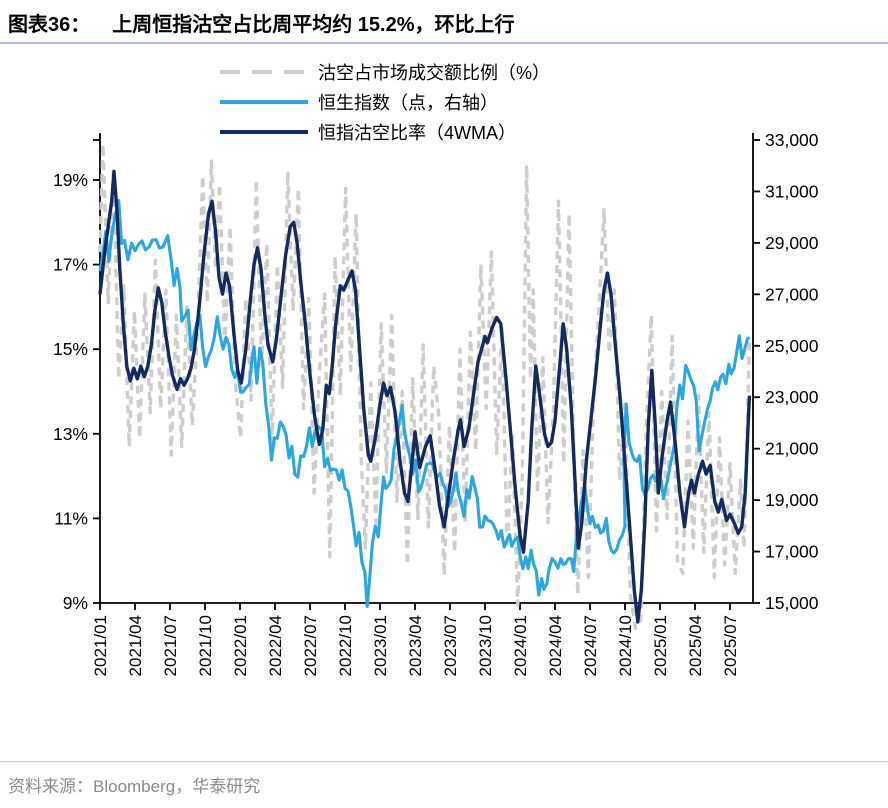 This screenshot has height=808, width=888. Describe the element at coordinates (70, 434) in the screenshot. I see `svg-text: 13%` at that location.